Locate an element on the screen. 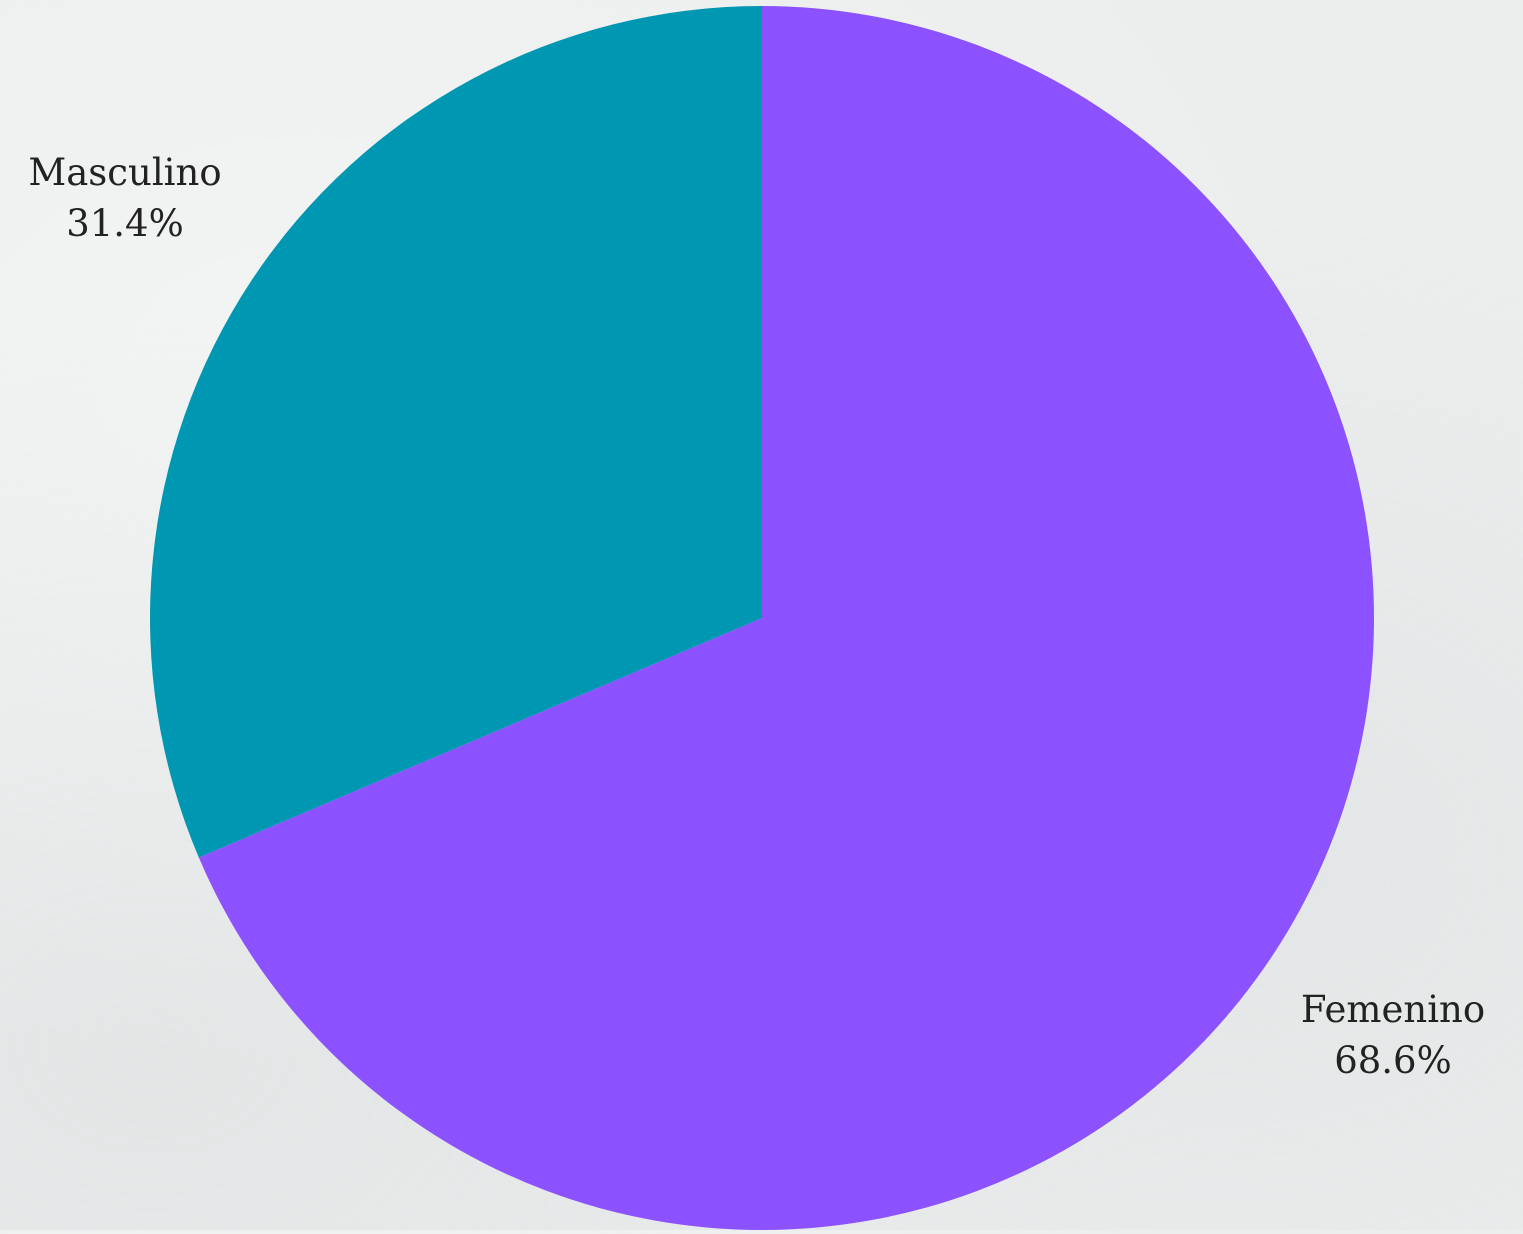 The image size is (1523, 1234). slice-label-femenino: Femenino is located at coordinates (1393, 1009).